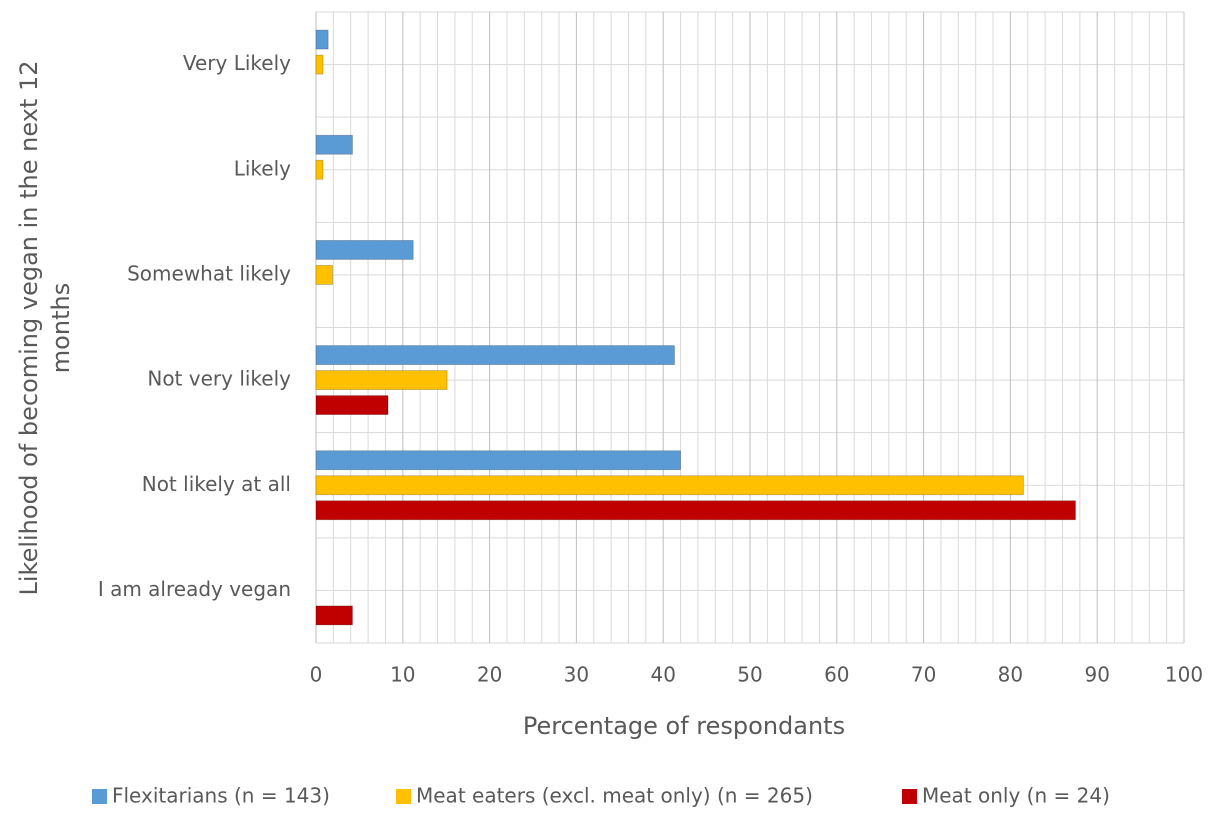 The width and height of the screenshot is (1211, 814). Describe the element at coordinates (61, 328) in the screenshot. I see `y-axis-title-line: months` at that location.